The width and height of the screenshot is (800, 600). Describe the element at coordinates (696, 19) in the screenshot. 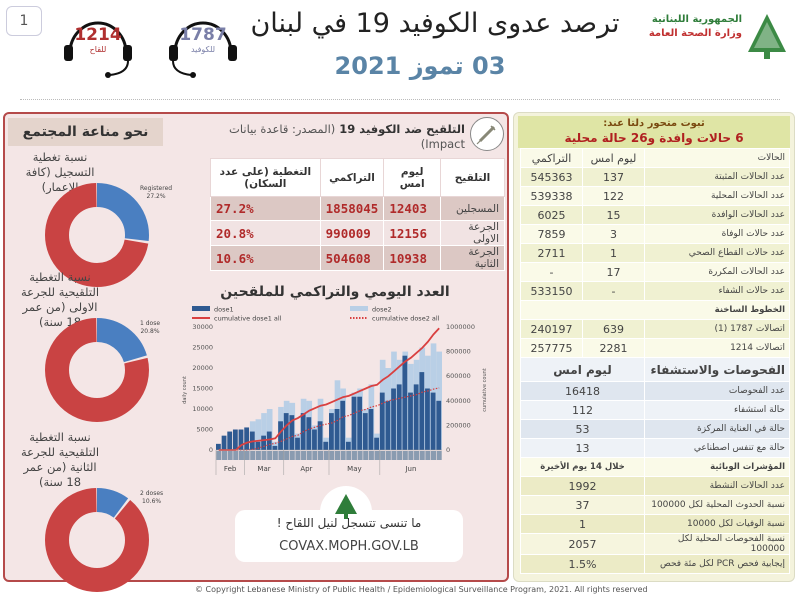

I see `logo-line1: الجمهورية اللبنانية` at that location.